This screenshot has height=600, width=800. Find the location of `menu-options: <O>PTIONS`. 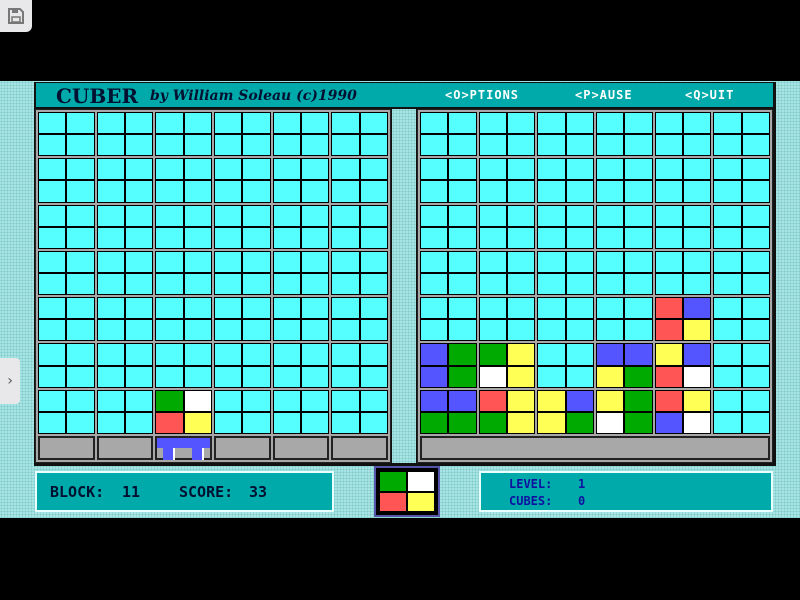

menu-options: <O>PTIONS is located at coordinates (482, 95).